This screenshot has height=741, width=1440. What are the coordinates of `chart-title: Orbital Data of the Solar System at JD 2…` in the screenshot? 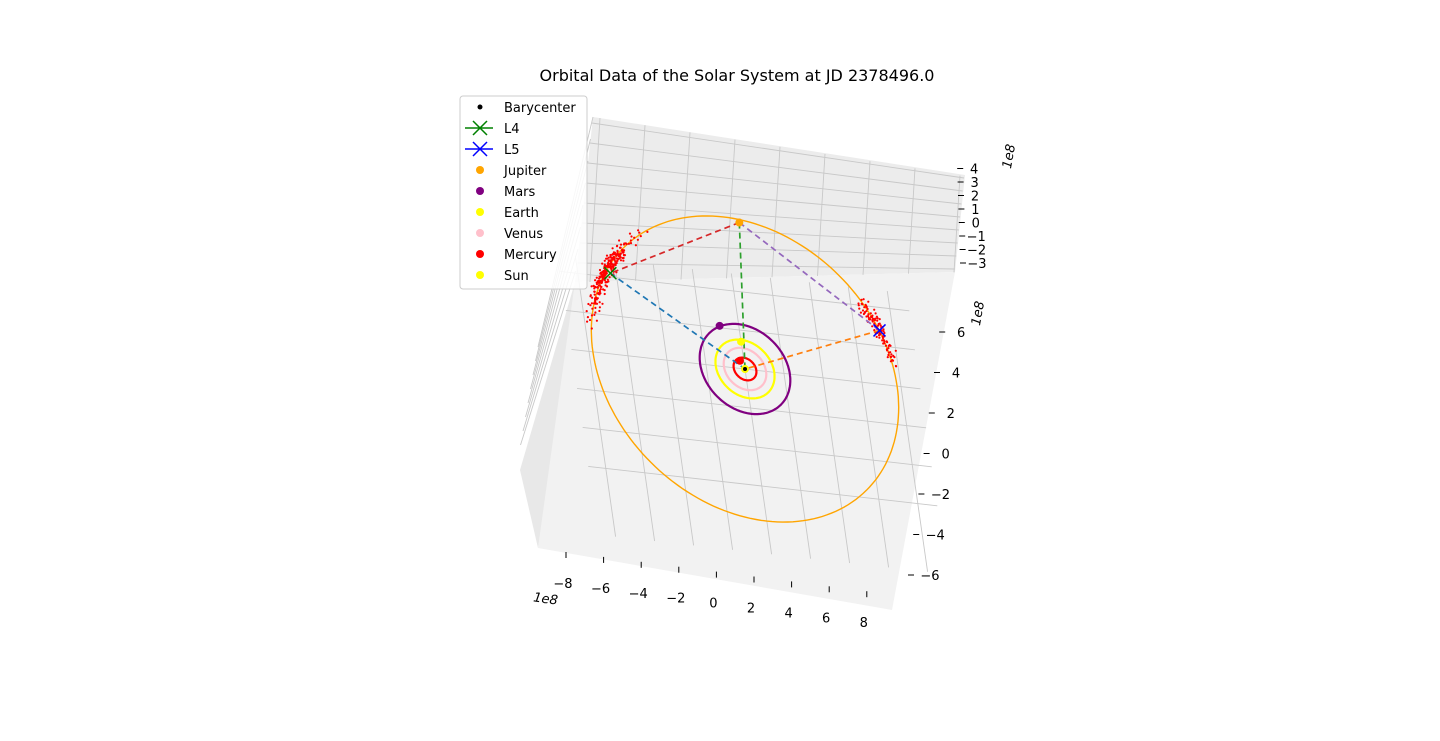 It's located at (737, 75).